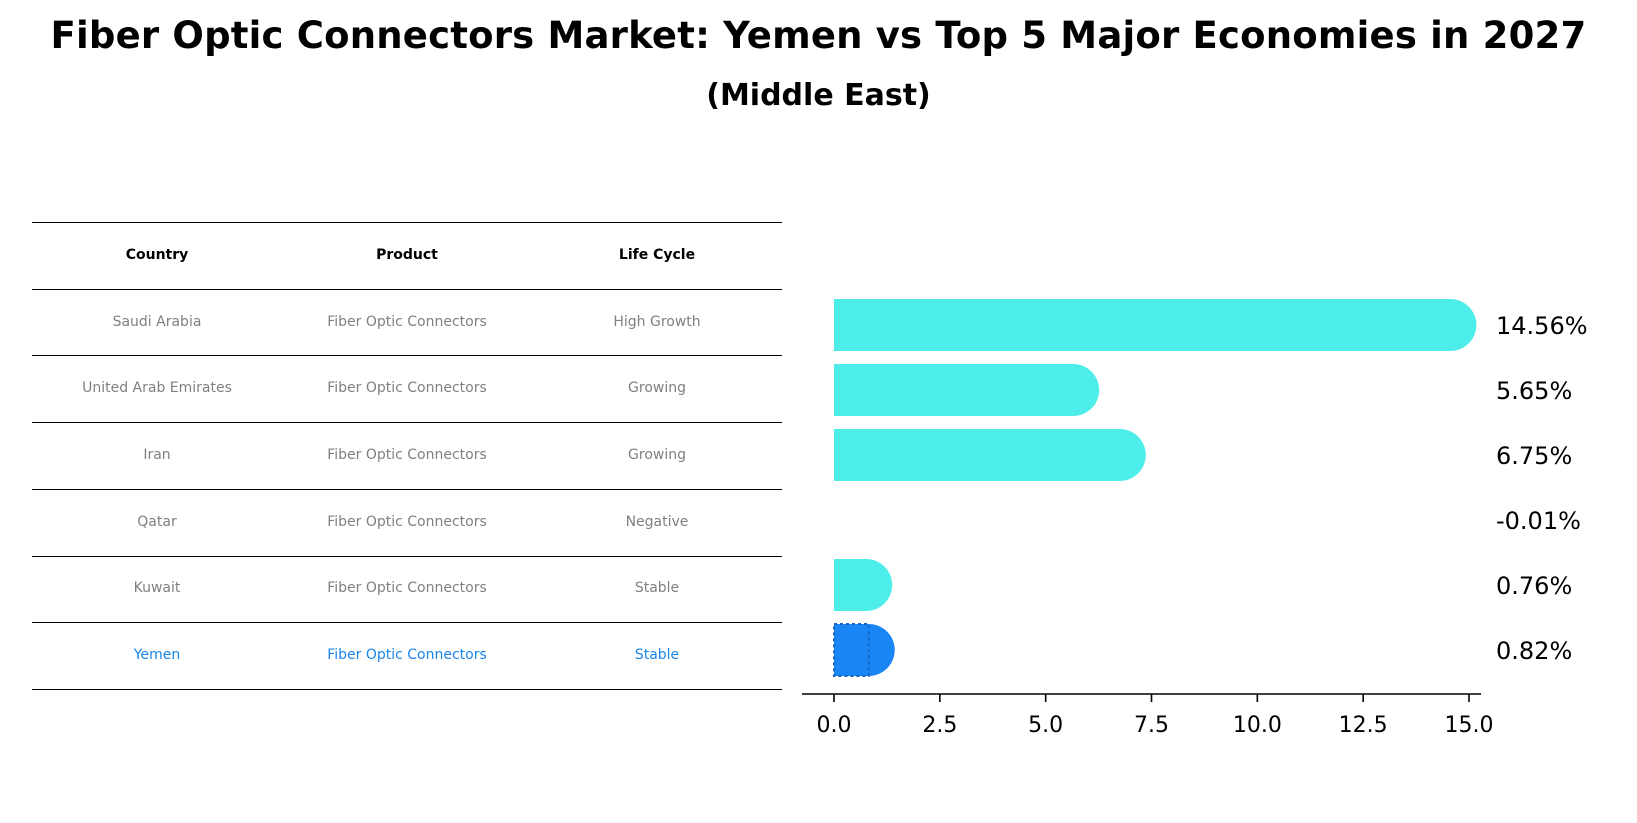  I want to click on x-tick-label: 15.0, so click(1469, 725).